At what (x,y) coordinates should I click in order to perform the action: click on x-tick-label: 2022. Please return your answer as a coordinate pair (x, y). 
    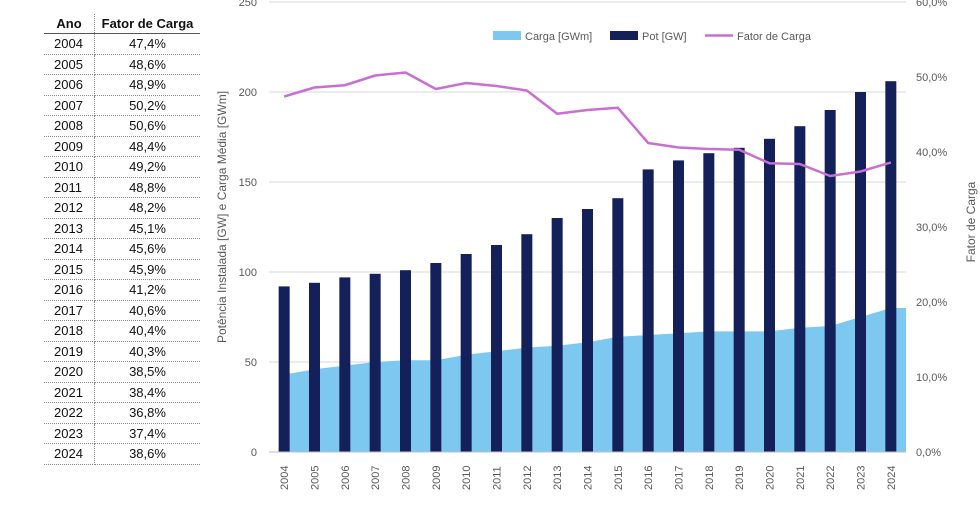
    Looking at the image, I should click on (831, 478).